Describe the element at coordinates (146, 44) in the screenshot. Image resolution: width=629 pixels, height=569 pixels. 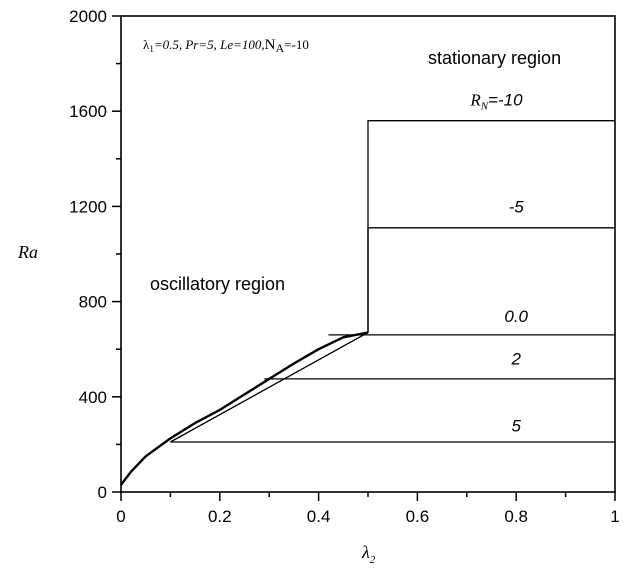
I see `lambda1-symbol: λ` at that location.